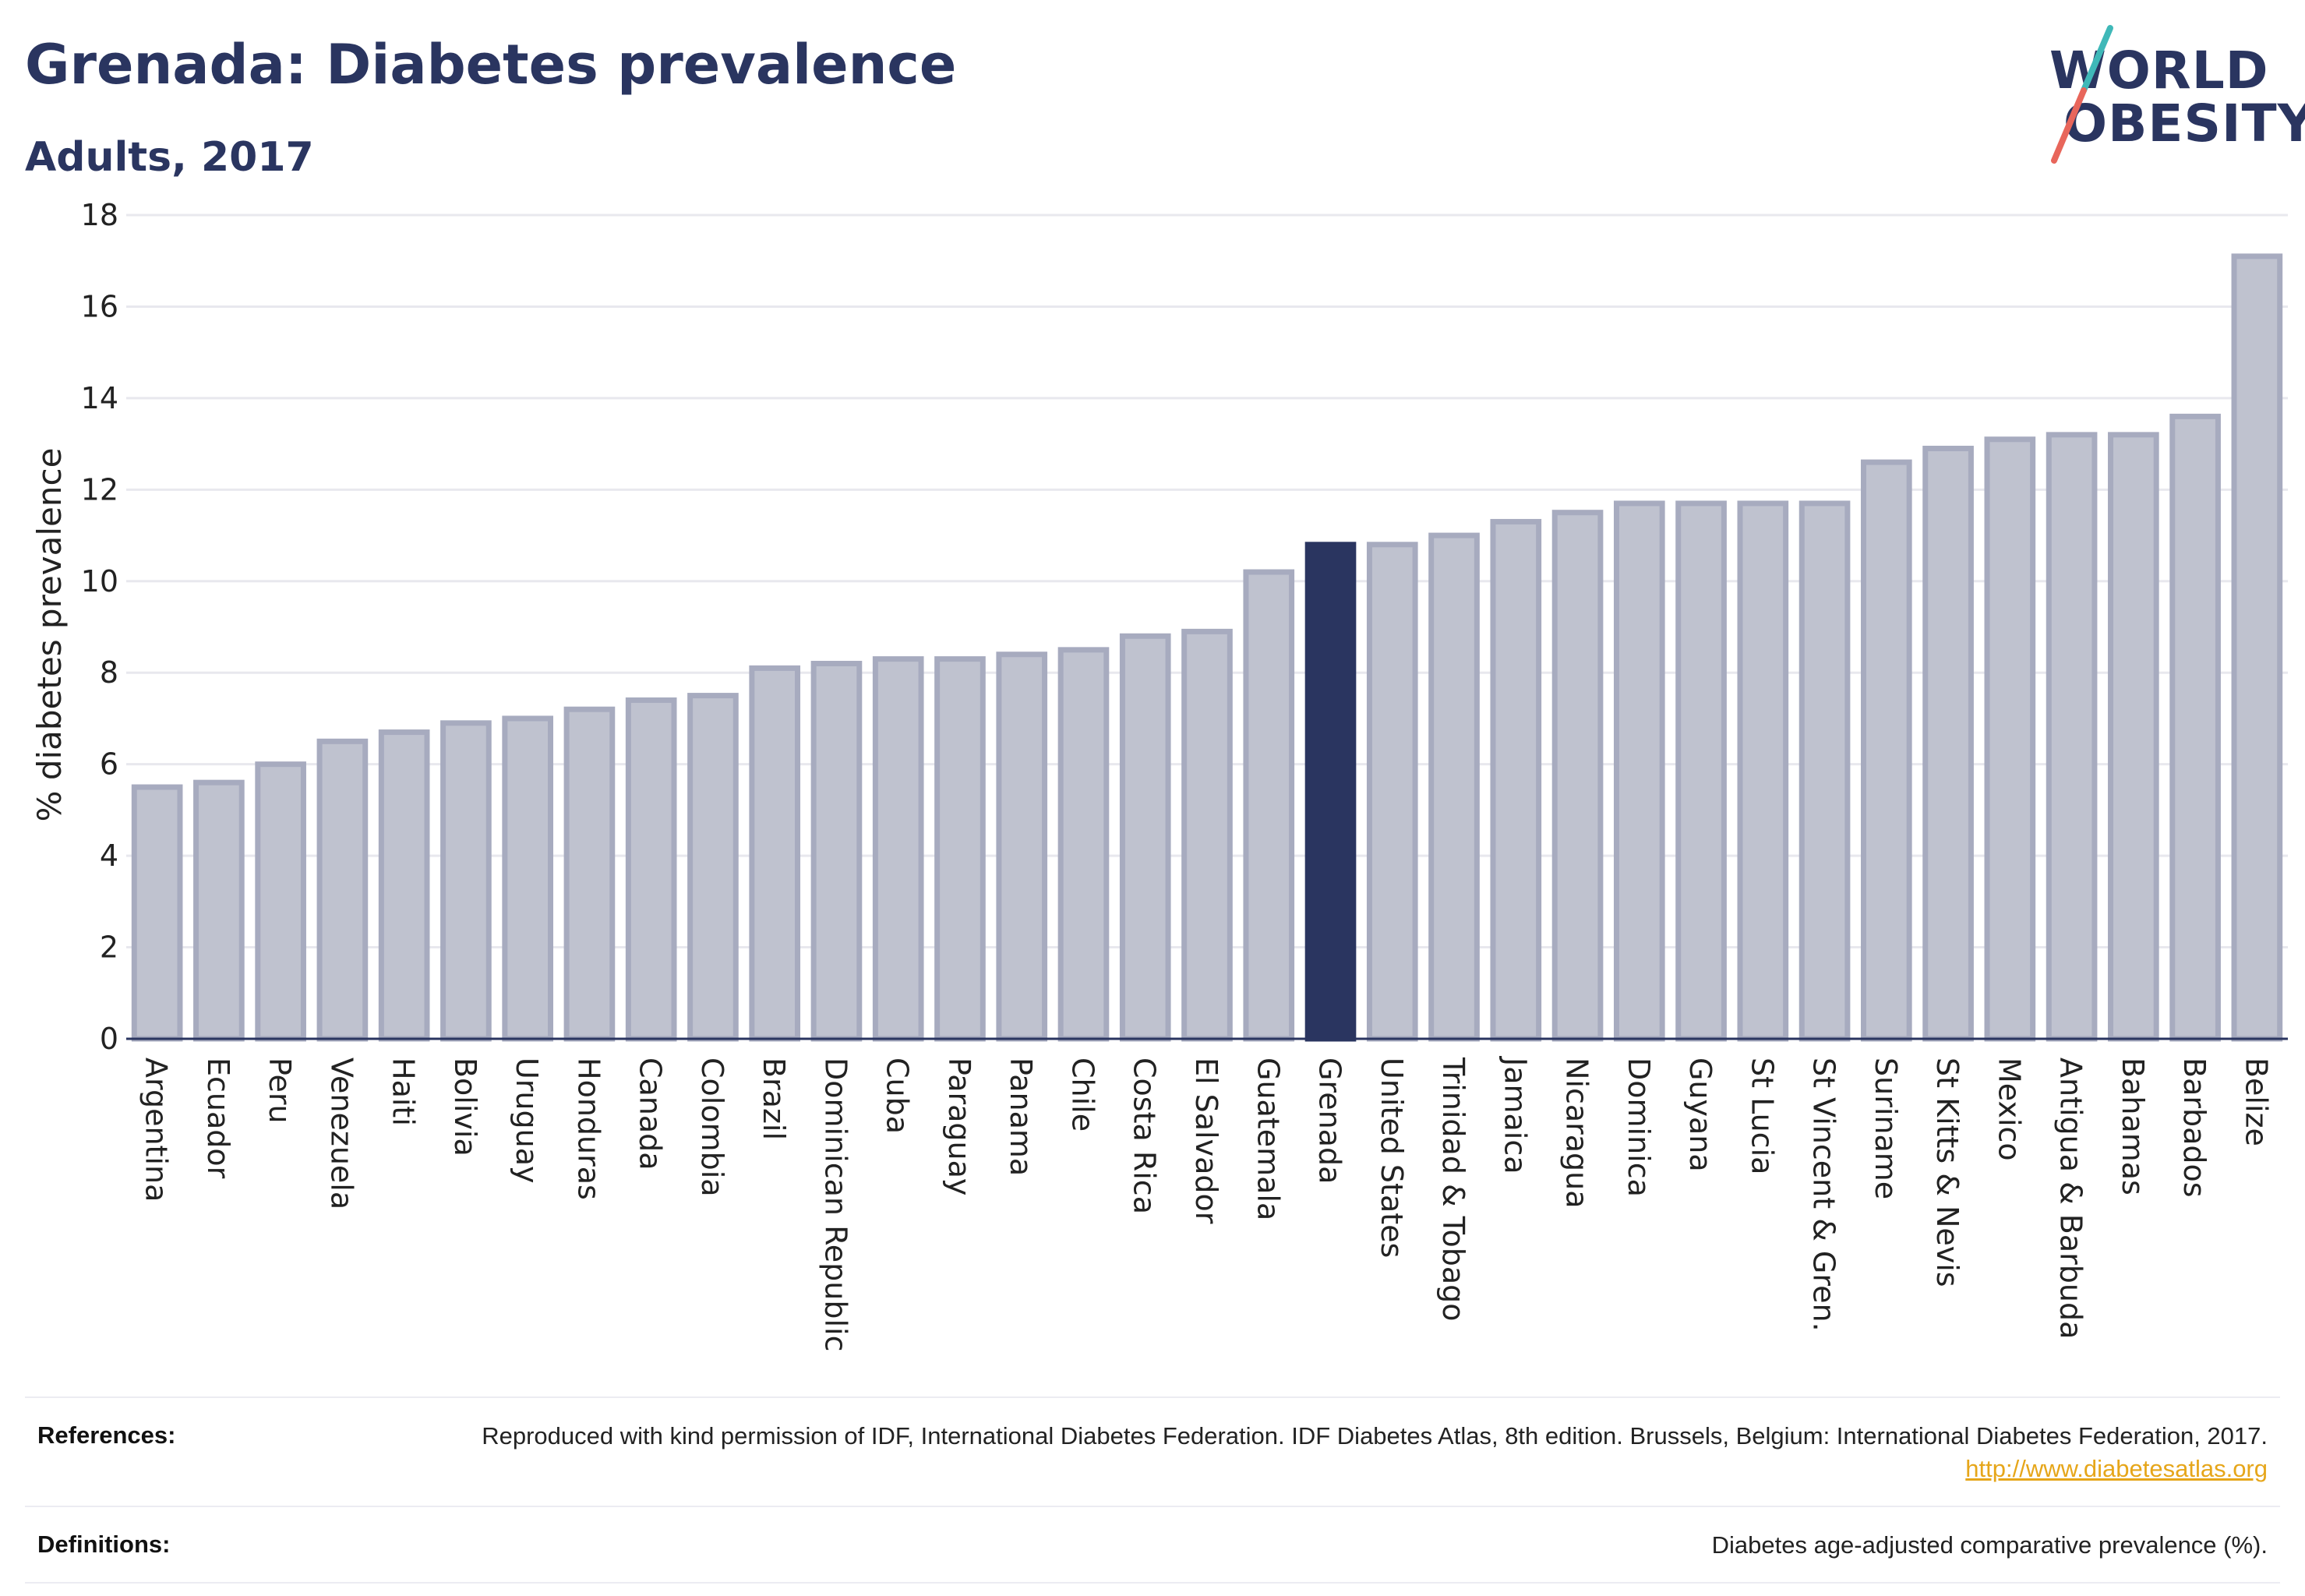 The height and width of the screenshot is (1596, 2305). What do you see at coordinates (588, 1129) in the screenshot?
I see `x-tick-label: Honduras` at bounding box center [588, 1129].